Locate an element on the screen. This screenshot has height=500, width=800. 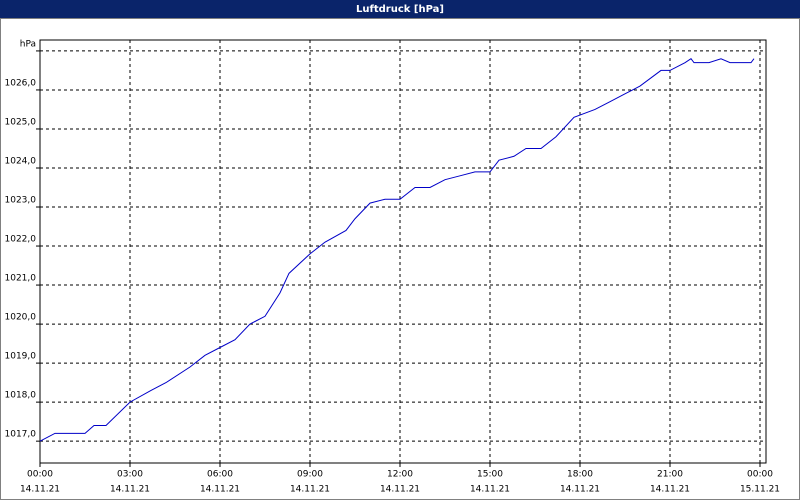
y-tick-label: 1019,0 is located at coordinates (21, 357).